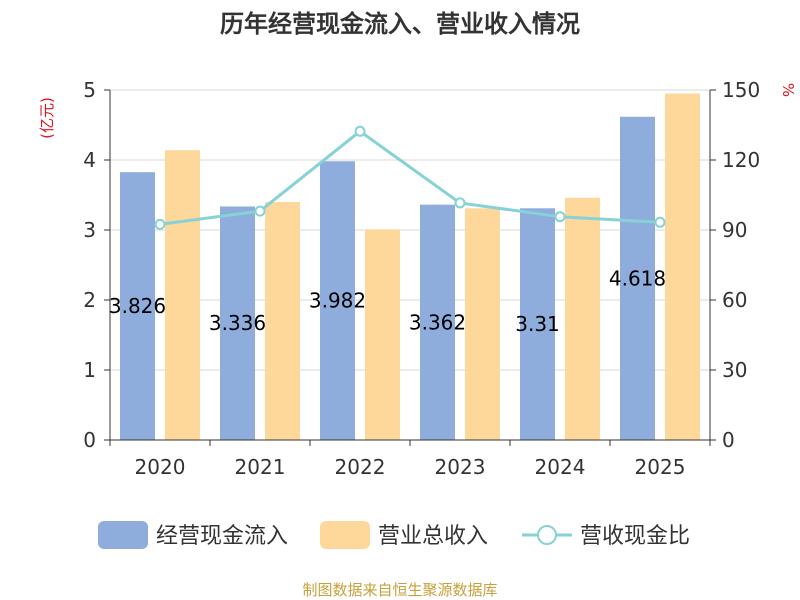 This screenshot has width=800, height=600. Describe the element at coordinates (89, 90) in the screenshot. I see `y-left-tick-label: 5` at that location.